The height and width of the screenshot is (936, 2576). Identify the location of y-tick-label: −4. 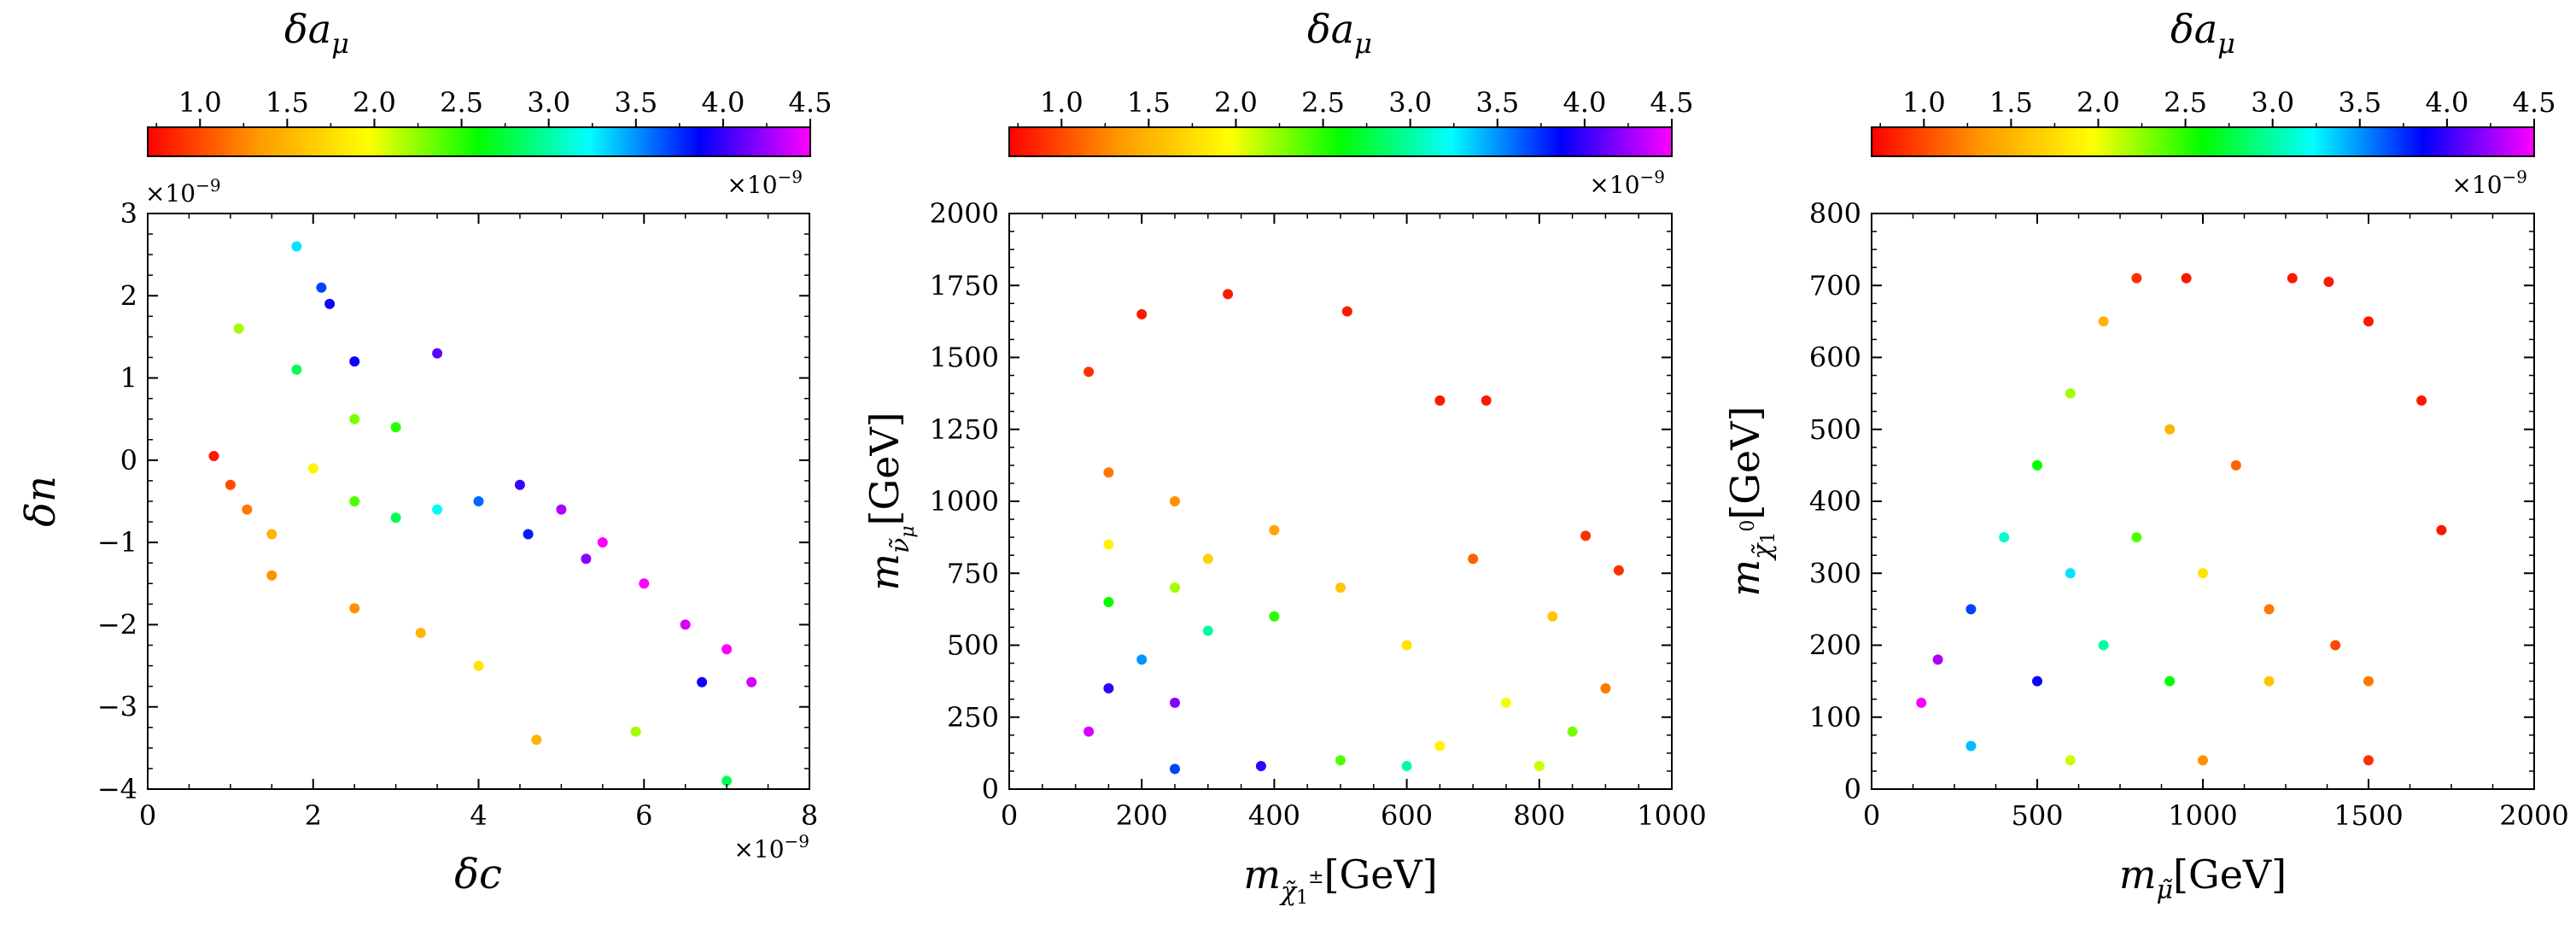
(117, 789).